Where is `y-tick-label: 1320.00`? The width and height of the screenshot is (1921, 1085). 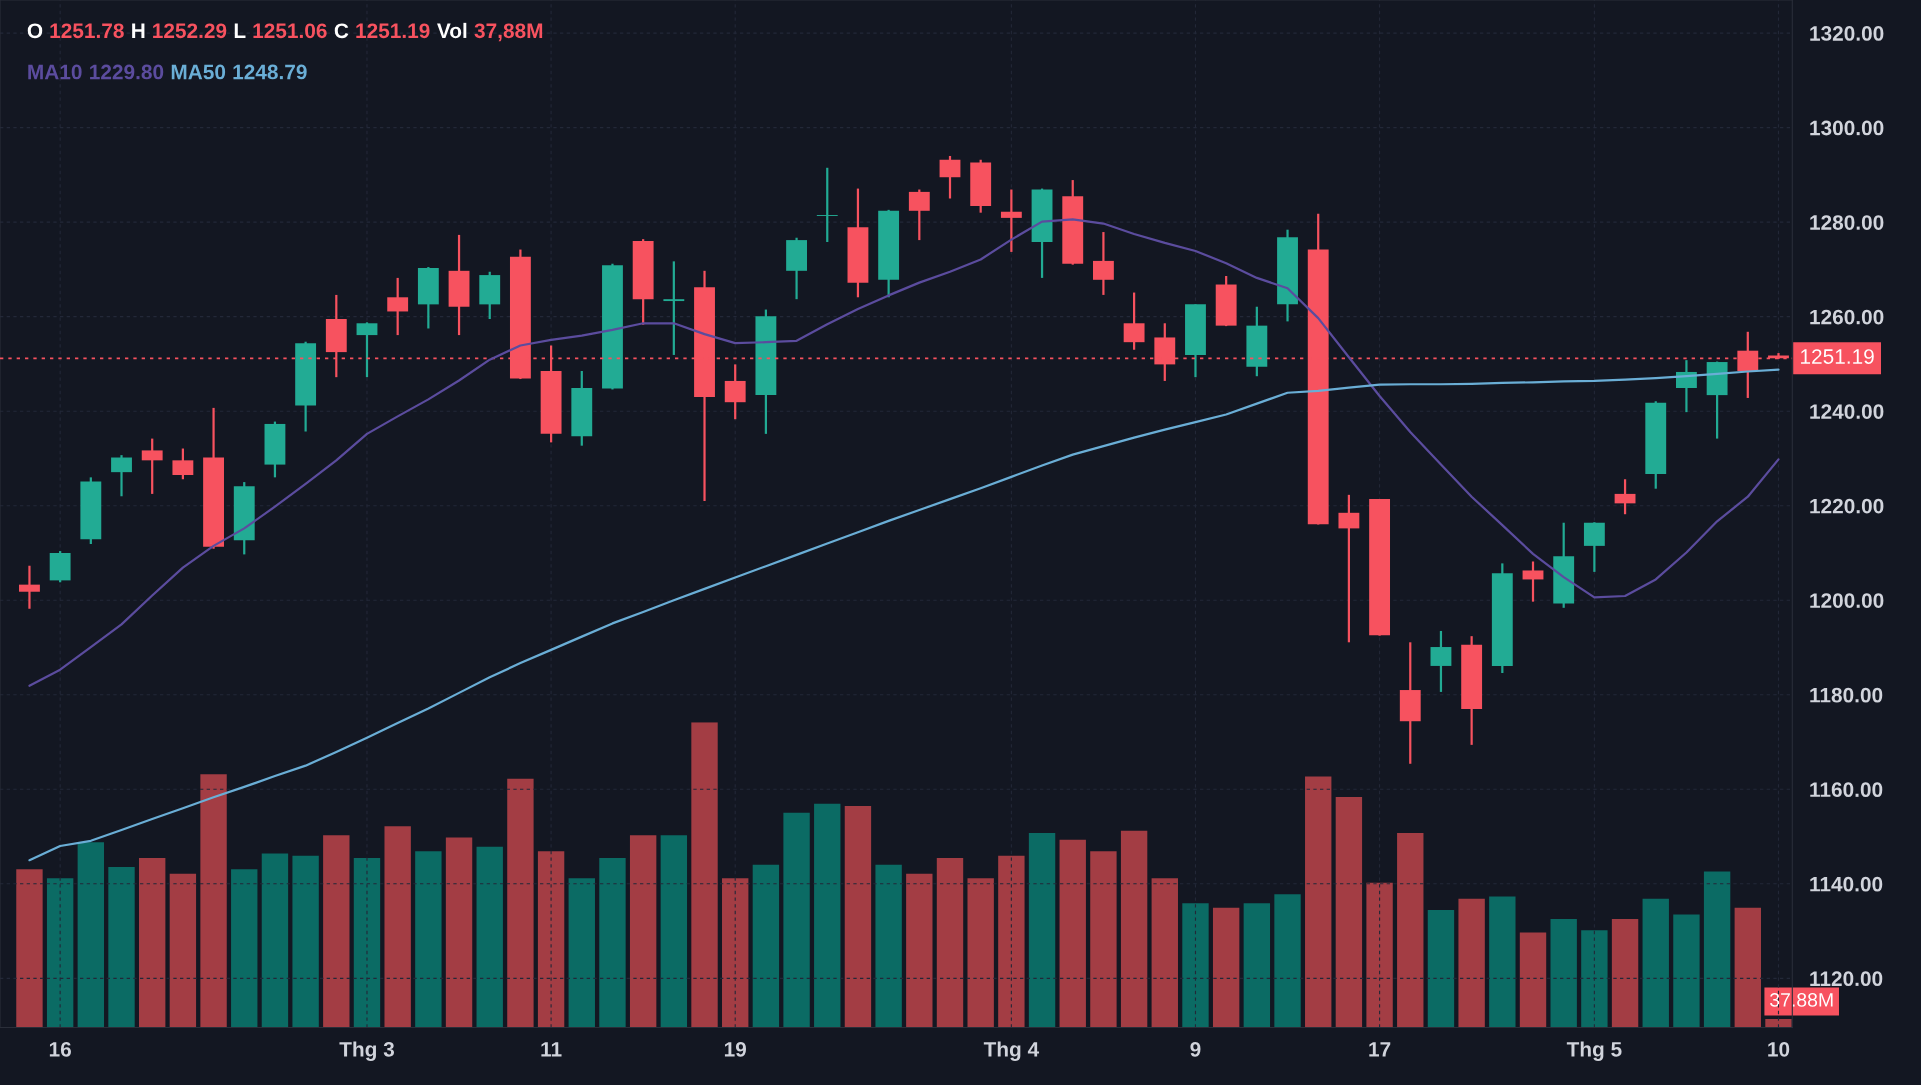 y-tick-label: 1320.00 is located at coordinates (1847, 33).